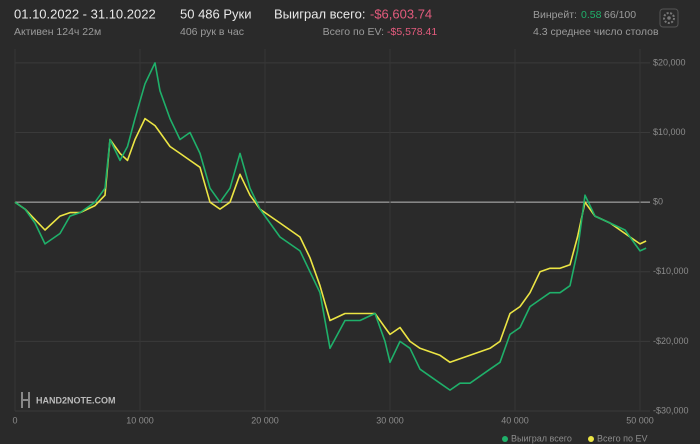 This screenshot has width=700, height=444. Describe the element at coordinates (591, 15) in the screenshot. I see `winrate-value: 0.58` at that location.